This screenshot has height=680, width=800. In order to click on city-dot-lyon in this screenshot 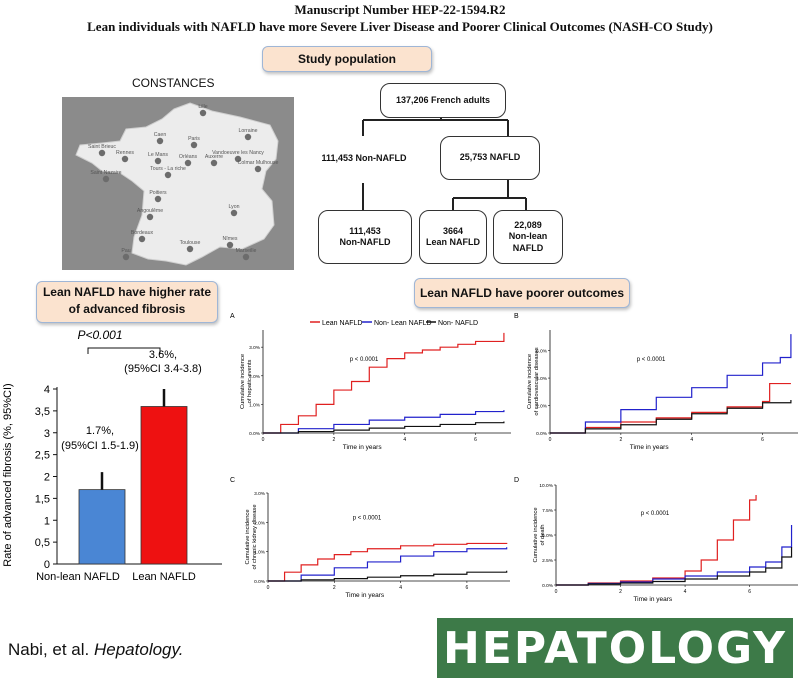, I will do `click(234, 213)`.